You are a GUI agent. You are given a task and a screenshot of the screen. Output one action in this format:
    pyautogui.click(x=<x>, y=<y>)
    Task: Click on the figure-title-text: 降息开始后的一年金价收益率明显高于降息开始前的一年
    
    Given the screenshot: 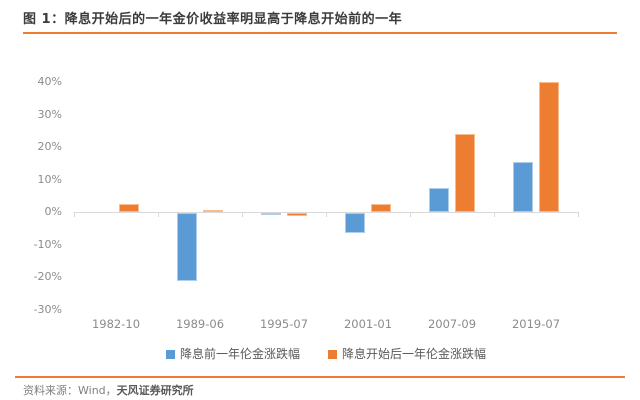 What is the action you would take?
    pyautogui.click(x=233, y=19)
    